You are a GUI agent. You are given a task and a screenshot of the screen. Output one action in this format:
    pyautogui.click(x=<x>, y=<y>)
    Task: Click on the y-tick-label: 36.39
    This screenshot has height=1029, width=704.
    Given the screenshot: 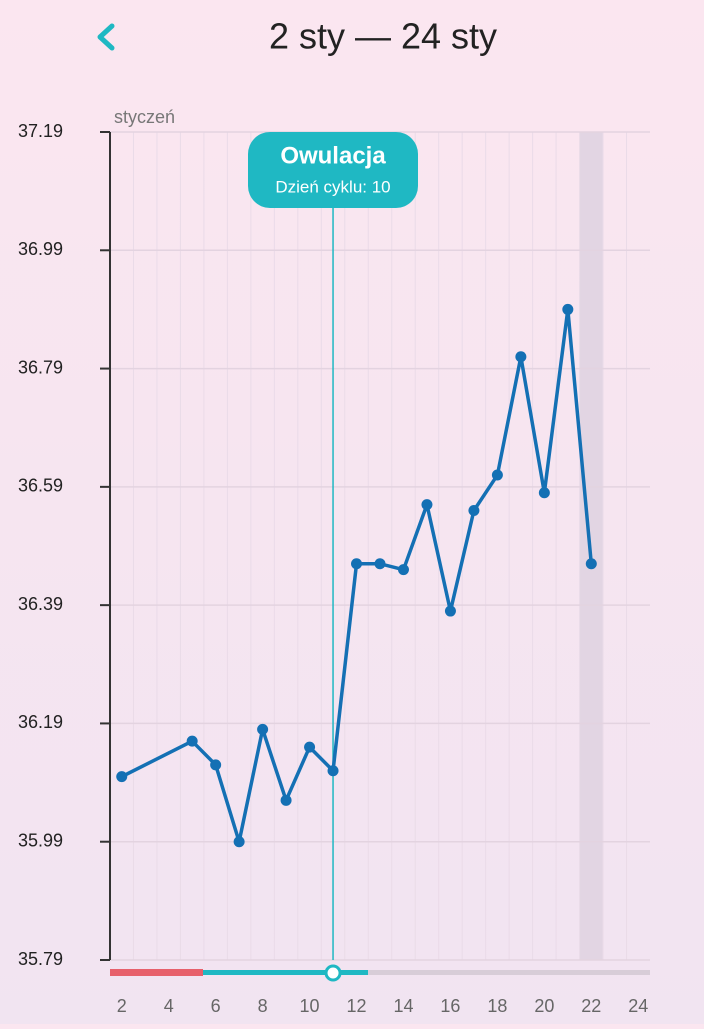 What is the action you would take?
    pyautogui.click(x=40, y=604)
    